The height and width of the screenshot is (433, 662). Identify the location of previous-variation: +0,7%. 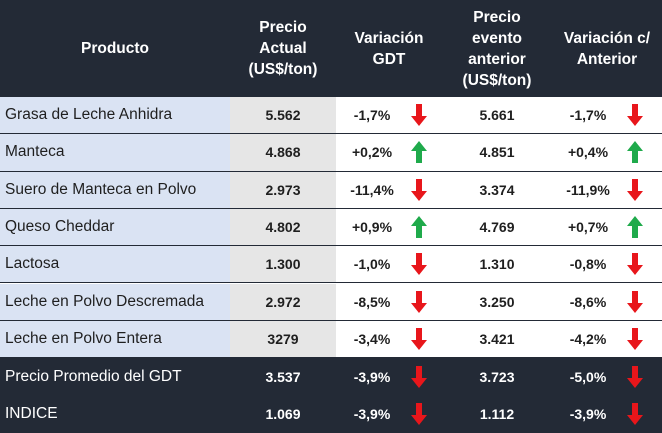
(607, 227).